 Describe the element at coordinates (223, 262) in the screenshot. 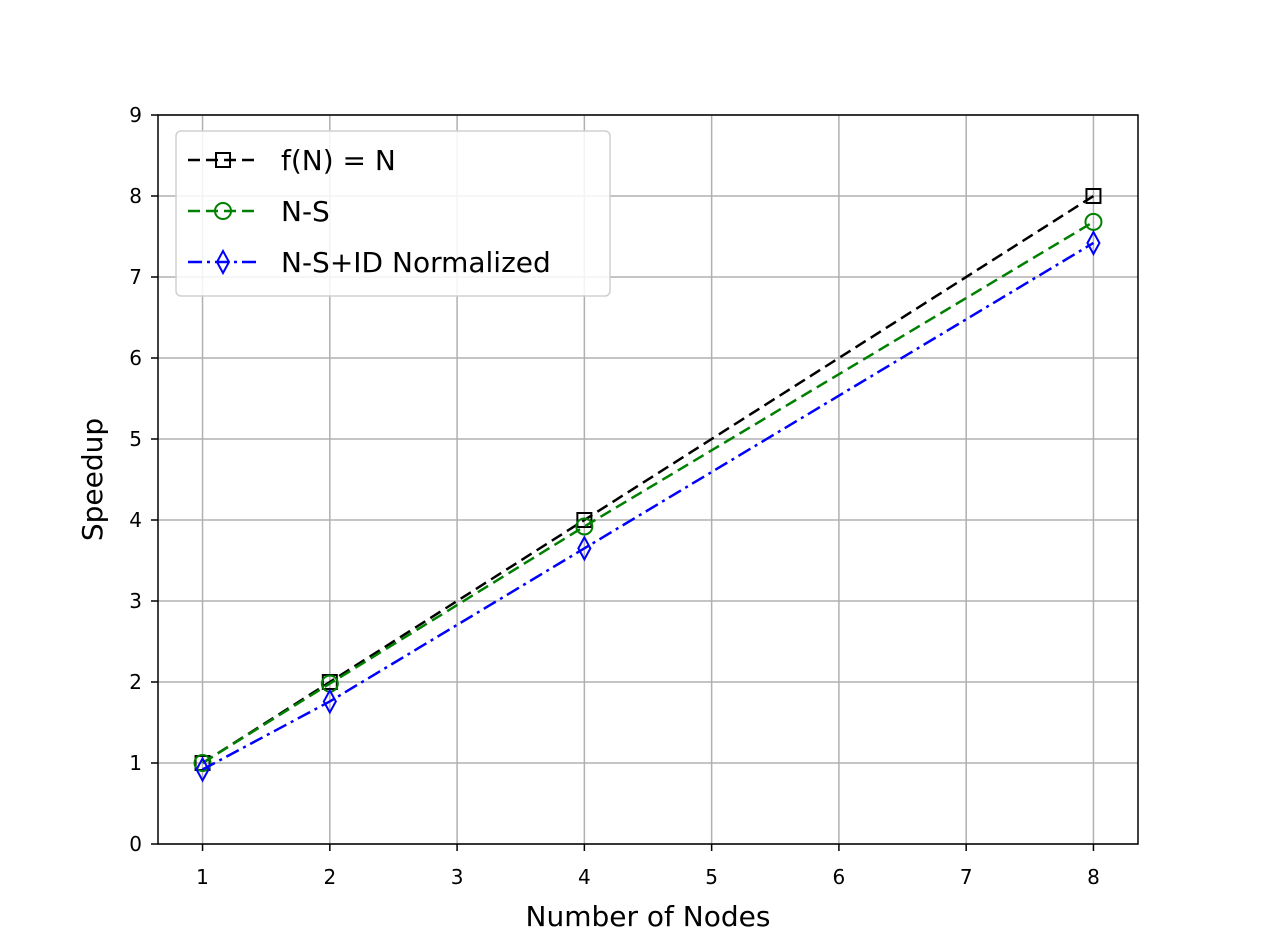

I see `legend-marker-diamond` at that location.